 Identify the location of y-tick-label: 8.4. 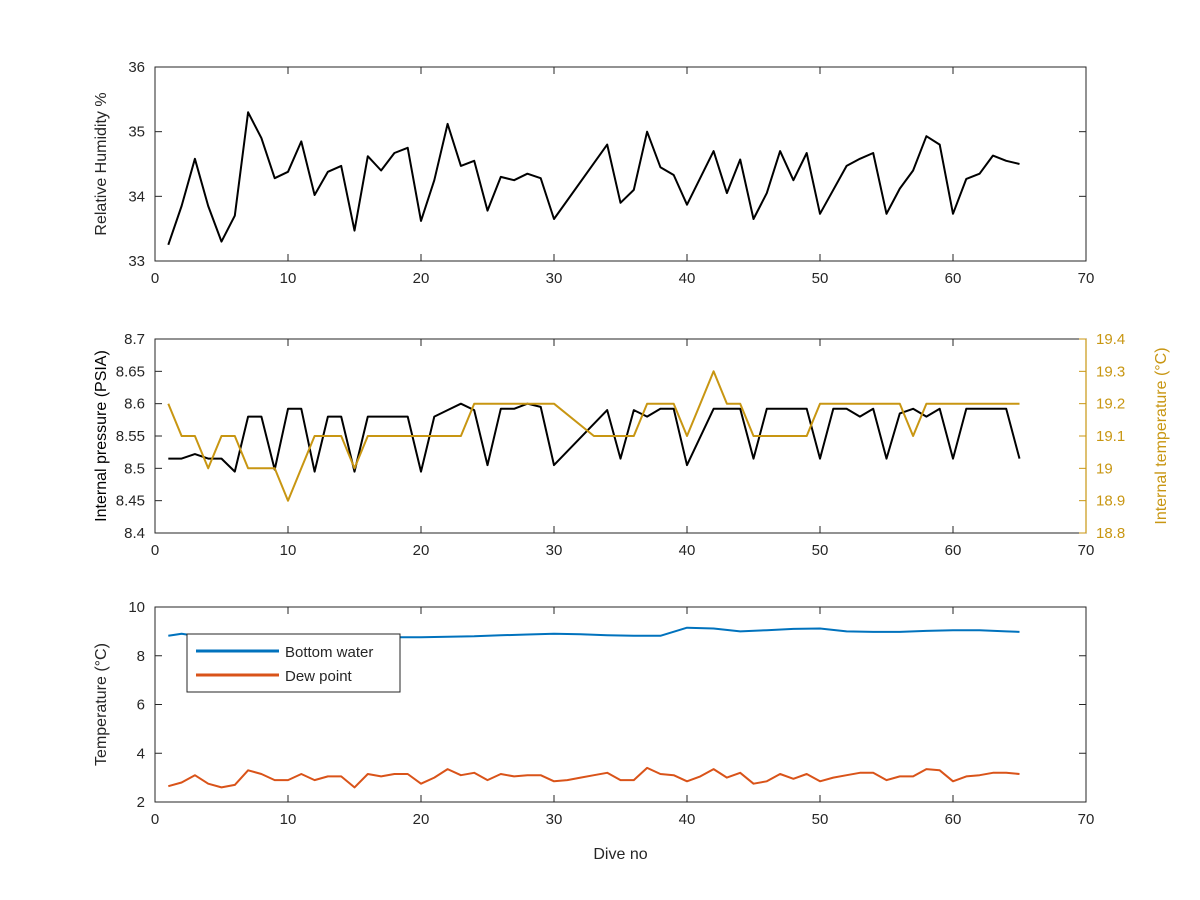
(134, 533).